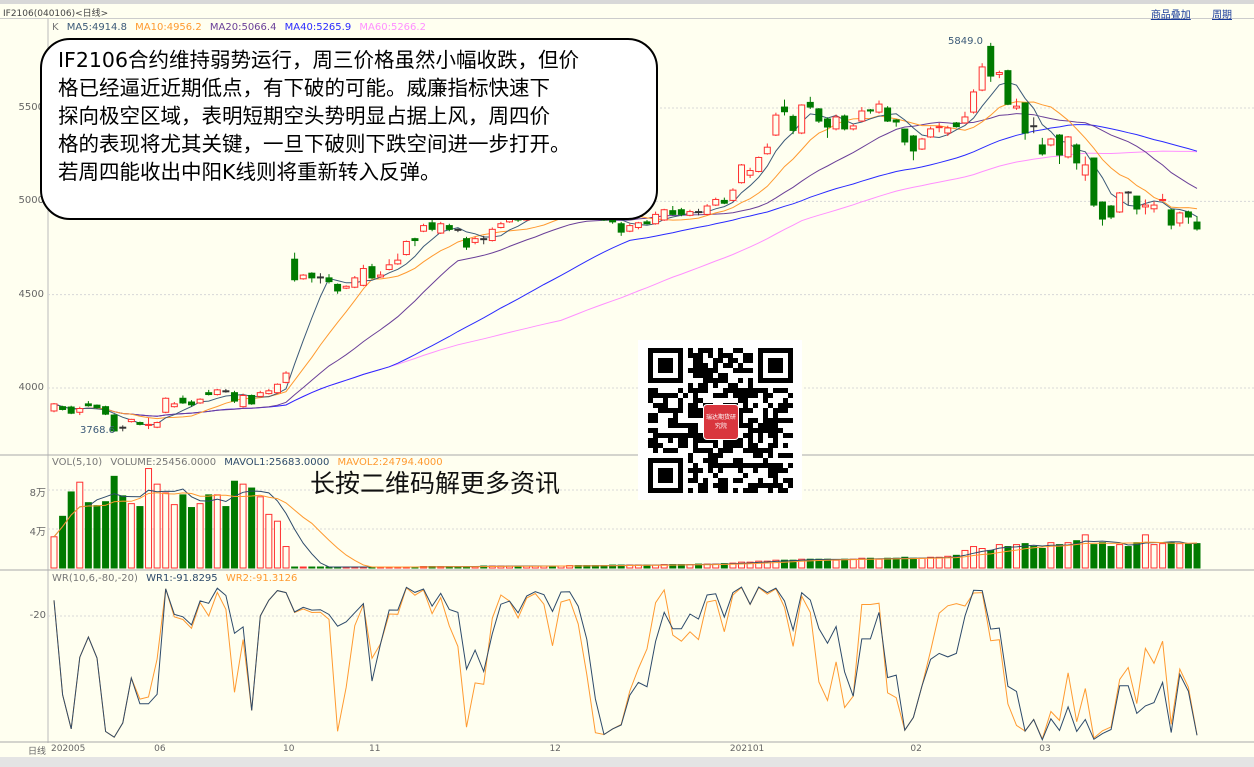 The image size is (1254, 767). What do you see at coordinates (720, 422) in the screenshot?
I see `qr-logo-text: 瑞达期货研究院` at bounding box center [720, 422].